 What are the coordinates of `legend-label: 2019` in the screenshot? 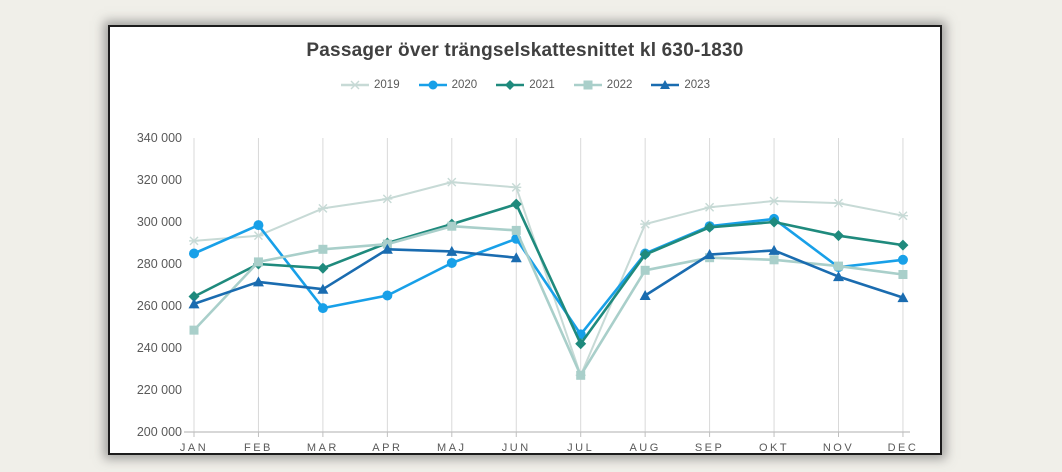 It's located at (387, 85).